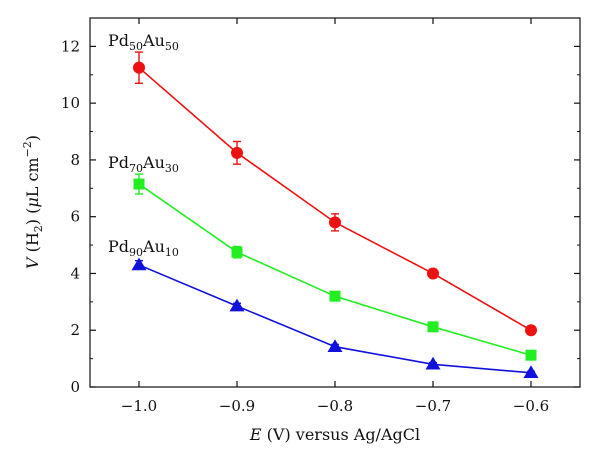 Image resolution: width=600 pixels, height=472 pixels. What do you see at coordinates (335, 406) in the screenshot?
I see `x-tick-label: −0.8` at bounding box center [335, 406].